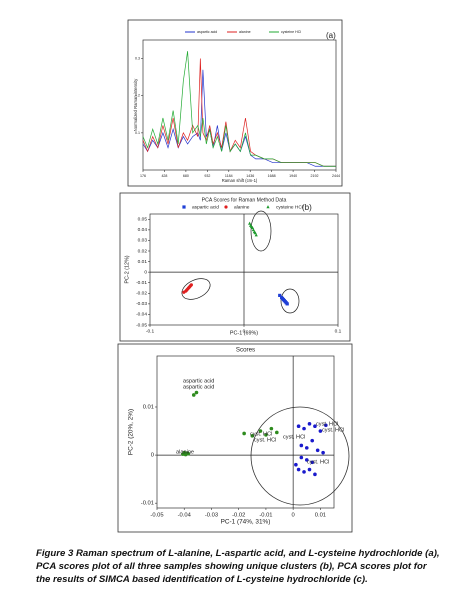  Describe the element at coordinates (127, 269) in the screenshot. I see `y-axis-label: PC-2 (12%)` at that location.